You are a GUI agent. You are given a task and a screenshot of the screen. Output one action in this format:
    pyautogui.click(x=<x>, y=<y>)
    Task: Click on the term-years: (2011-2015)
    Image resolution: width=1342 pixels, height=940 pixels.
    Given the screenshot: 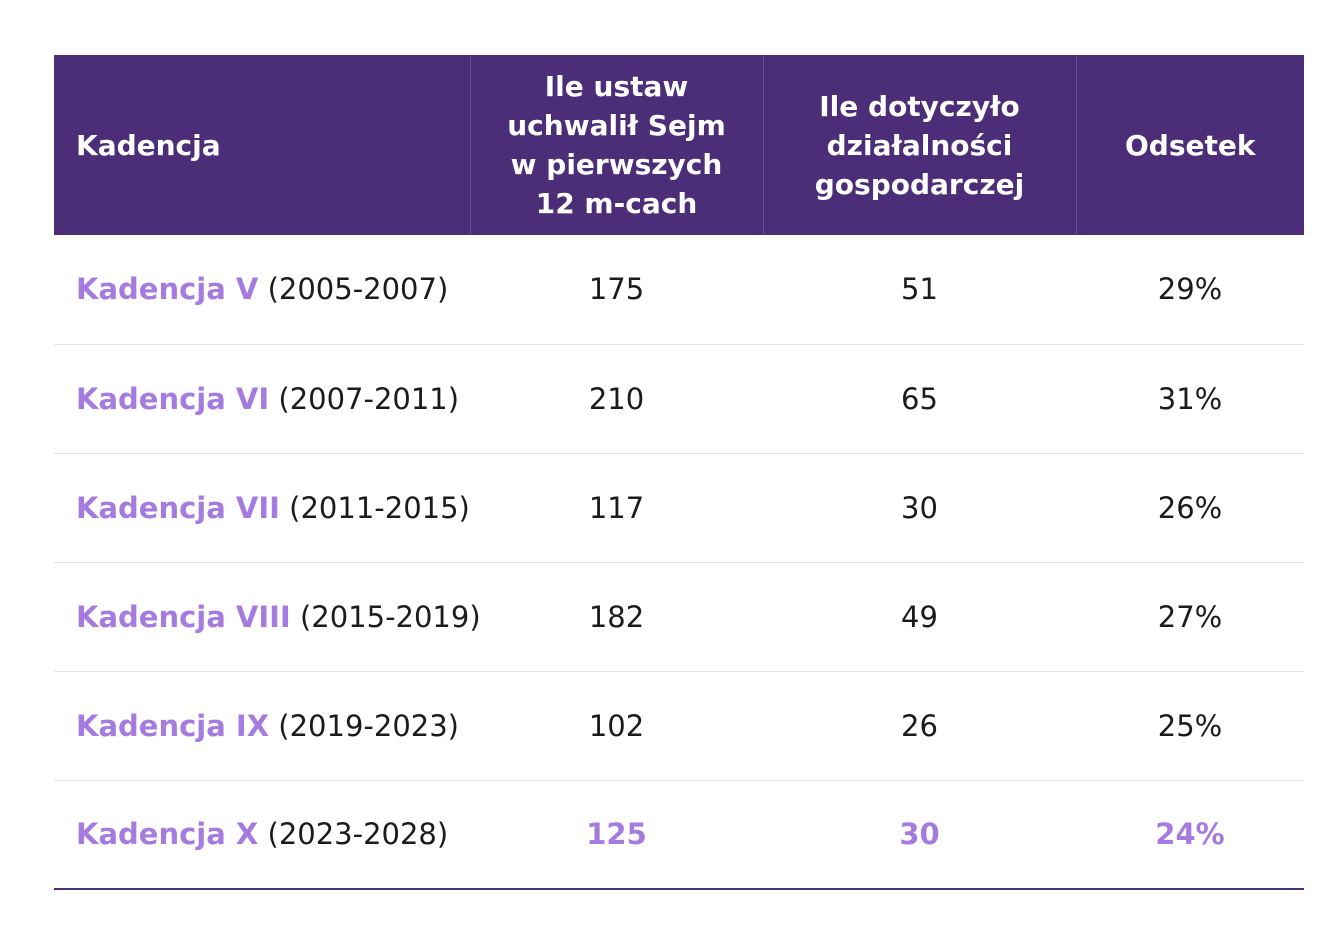 What is the action you would take?
    pyautogui.click(x=379, y=507)
    